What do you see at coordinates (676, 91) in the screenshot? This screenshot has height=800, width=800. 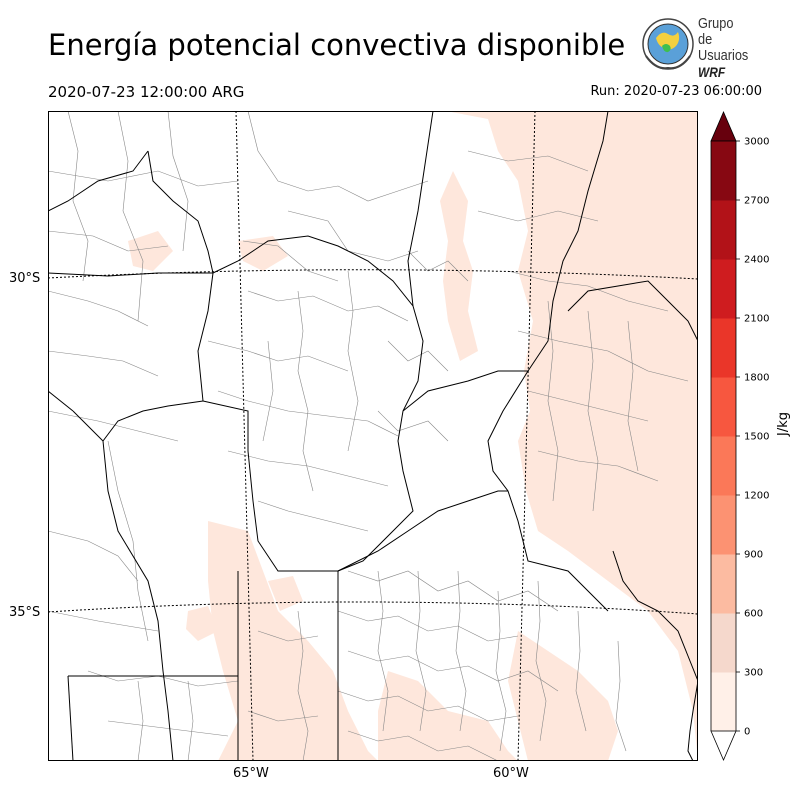 I see `run-time: Run: 2020-07-23 06:00:00` at bounding box center [676, 91].